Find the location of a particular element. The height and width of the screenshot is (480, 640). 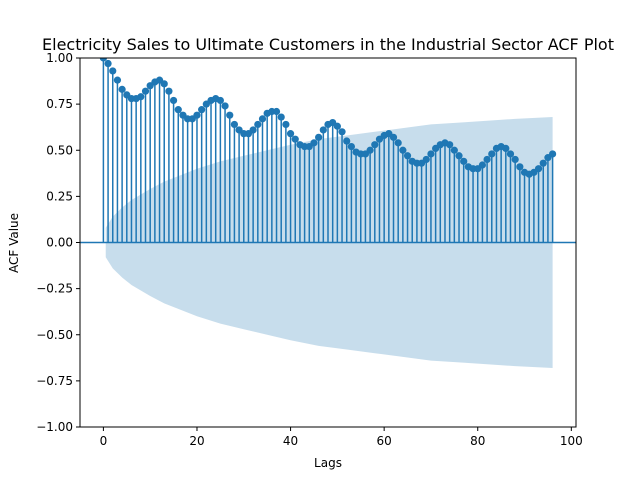

x-tick-label: 40 is located at coordinates (290, 441).